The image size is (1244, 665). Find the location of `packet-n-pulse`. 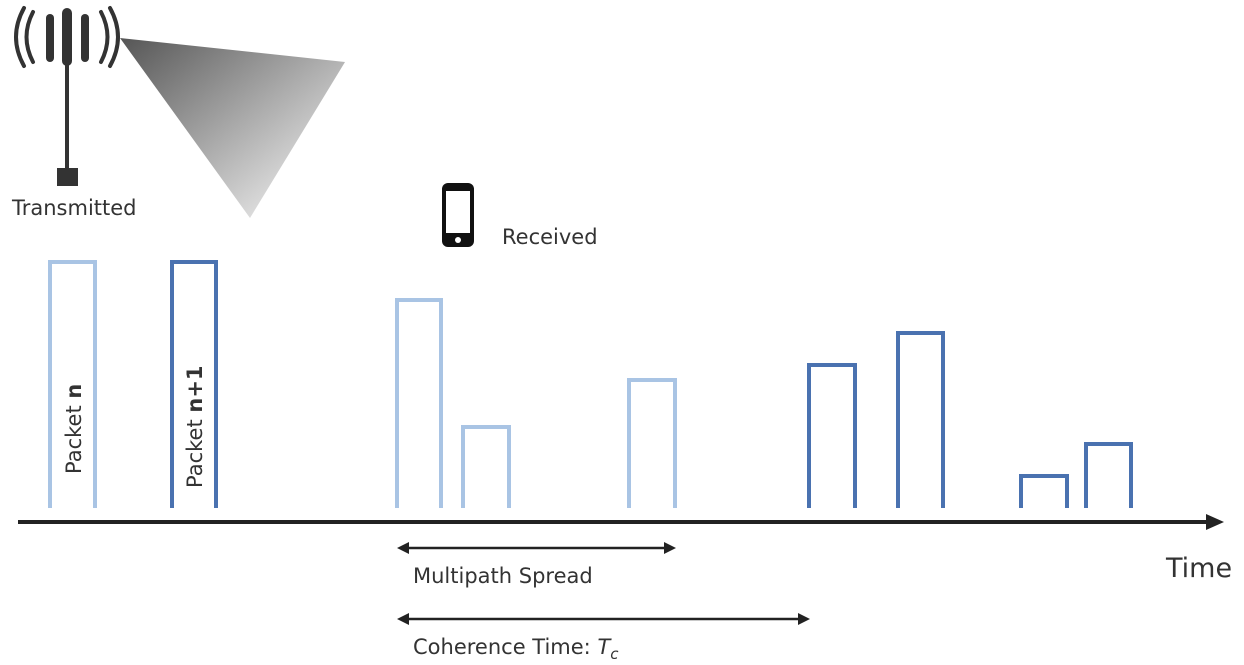

packet-n-pulse is located at coordinates (72, 384).